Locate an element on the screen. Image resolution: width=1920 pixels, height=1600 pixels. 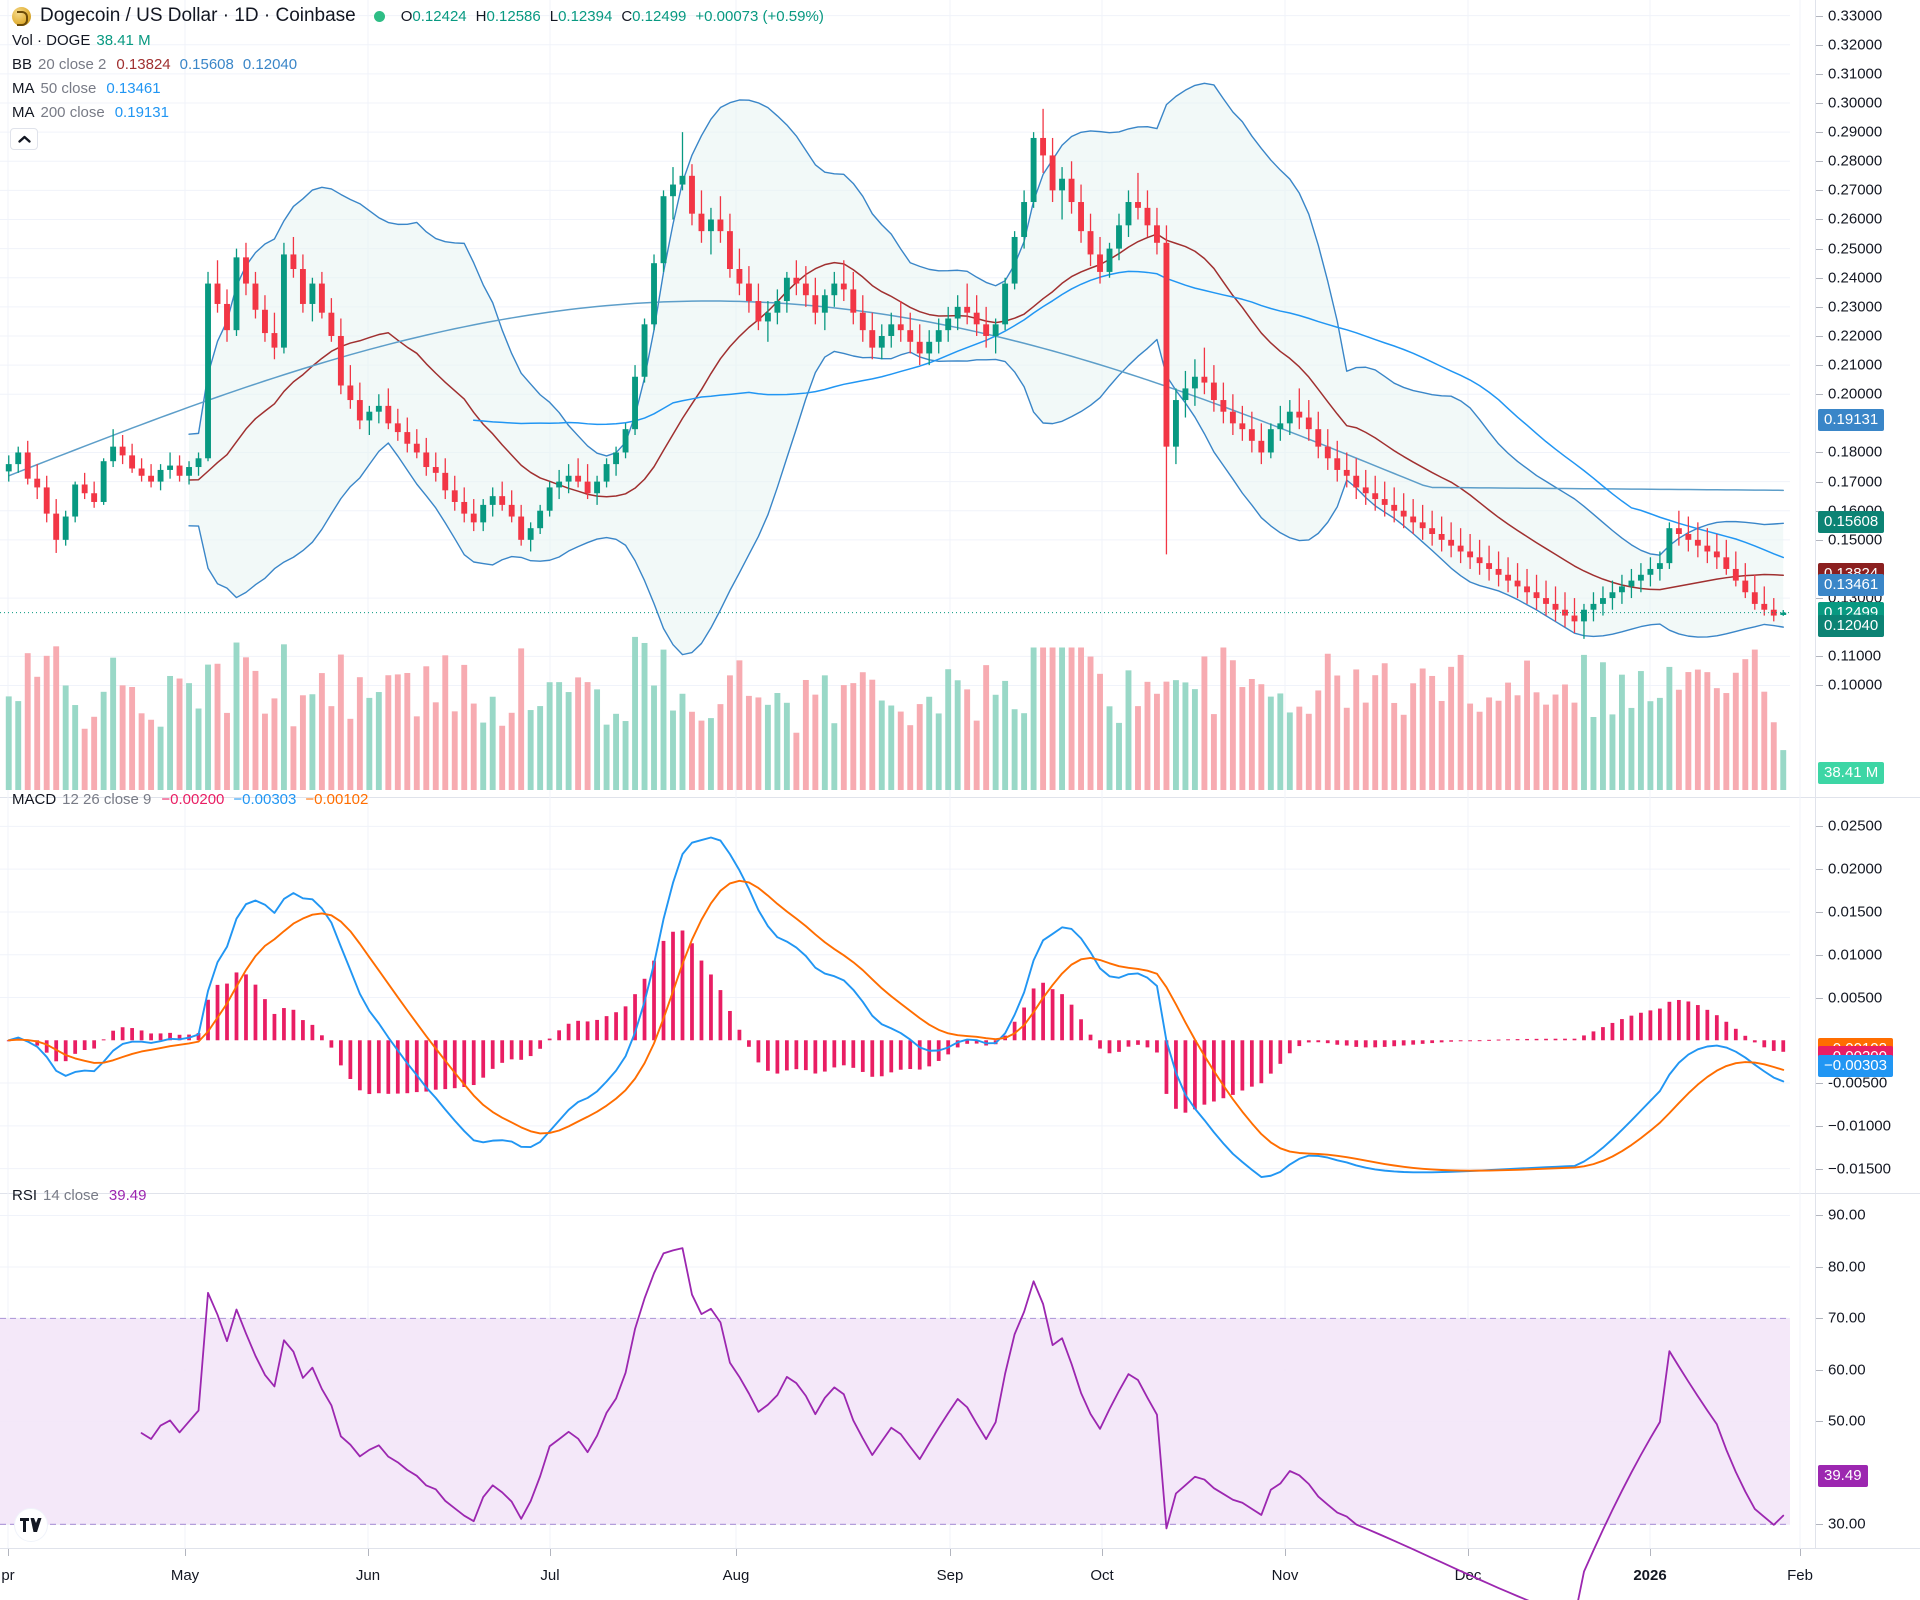
time-axis: pr May Jun Jul Aug Sep Oct Nov Dec 2026 Feb is located at coordinates (960, 1574).